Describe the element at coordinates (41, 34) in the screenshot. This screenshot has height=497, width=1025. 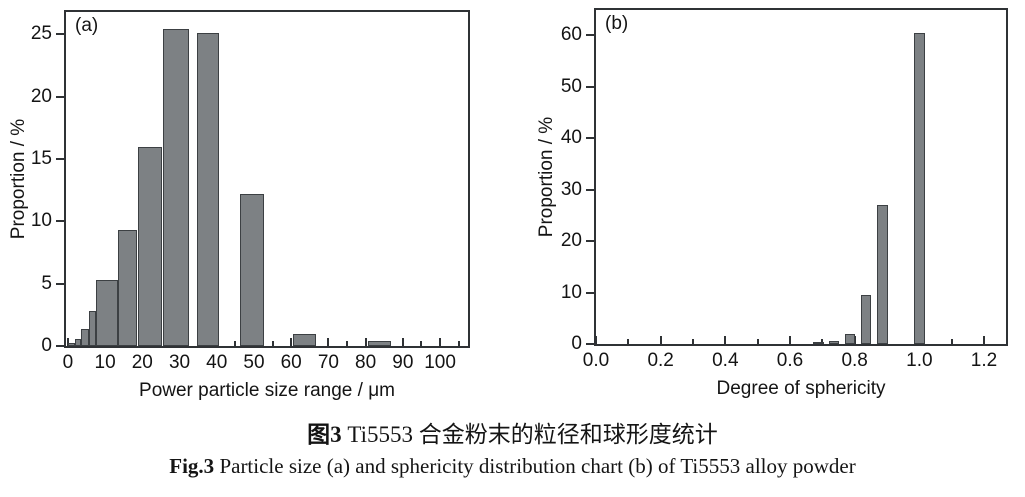
I see `y-tick-label: 25` at that location.